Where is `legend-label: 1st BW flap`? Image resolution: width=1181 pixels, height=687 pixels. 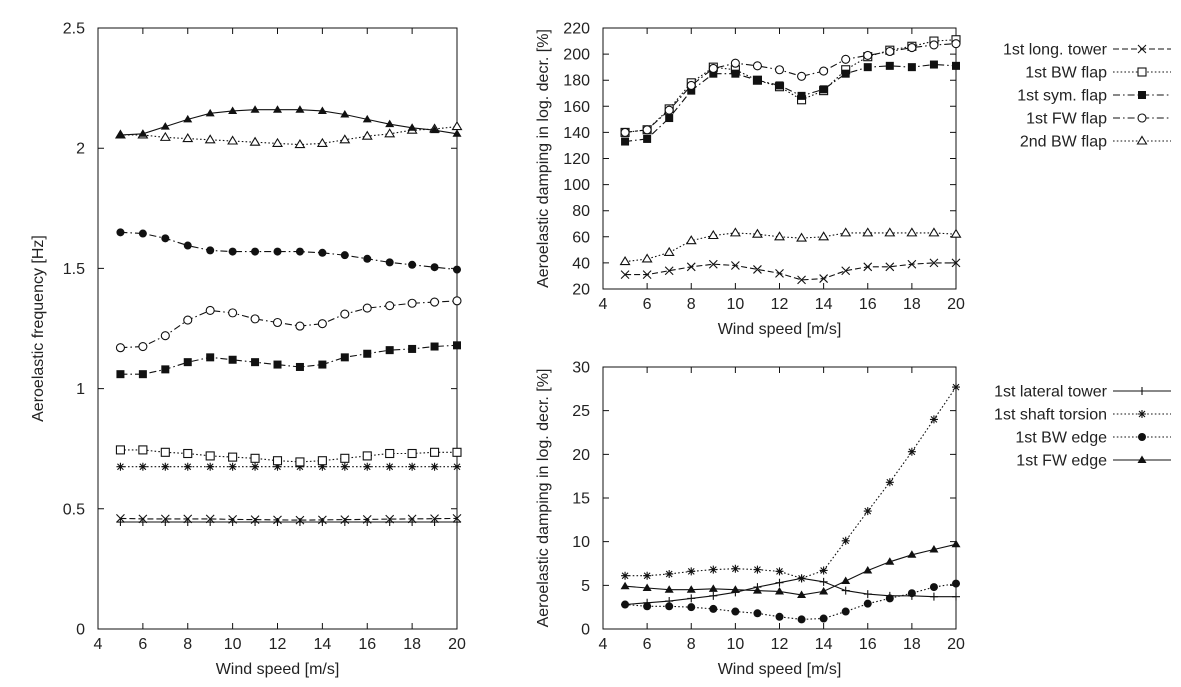
legend-label: 1st BW flap is located at coordinates (1066, 73).